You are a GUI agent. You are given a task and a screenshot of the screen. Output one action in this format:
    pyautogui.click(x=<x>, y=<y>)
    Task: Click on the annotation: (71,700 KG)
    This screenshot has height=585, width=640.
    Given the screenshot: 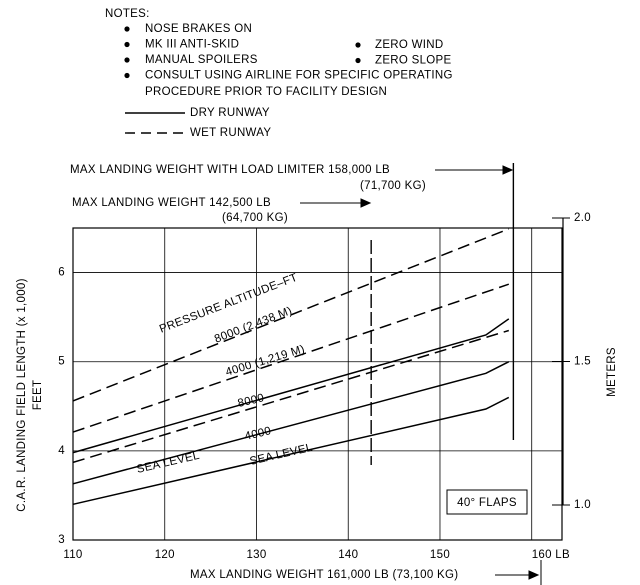 What is the action you would take?
    pyautogui.click(x=393, y=186)
    